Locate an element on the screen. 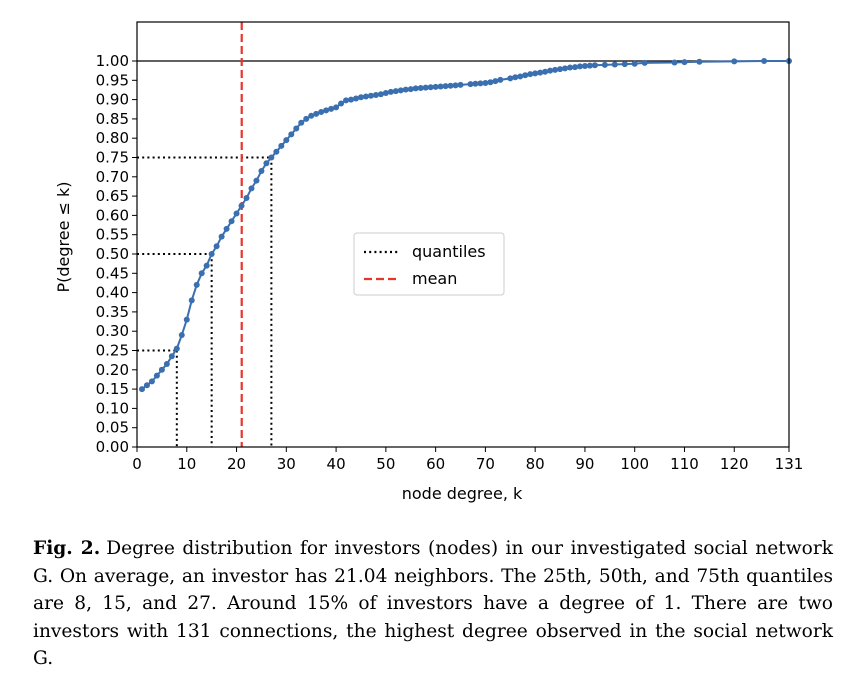  legend-label-quantiles: quantiles is located at coordinates (449, 251).